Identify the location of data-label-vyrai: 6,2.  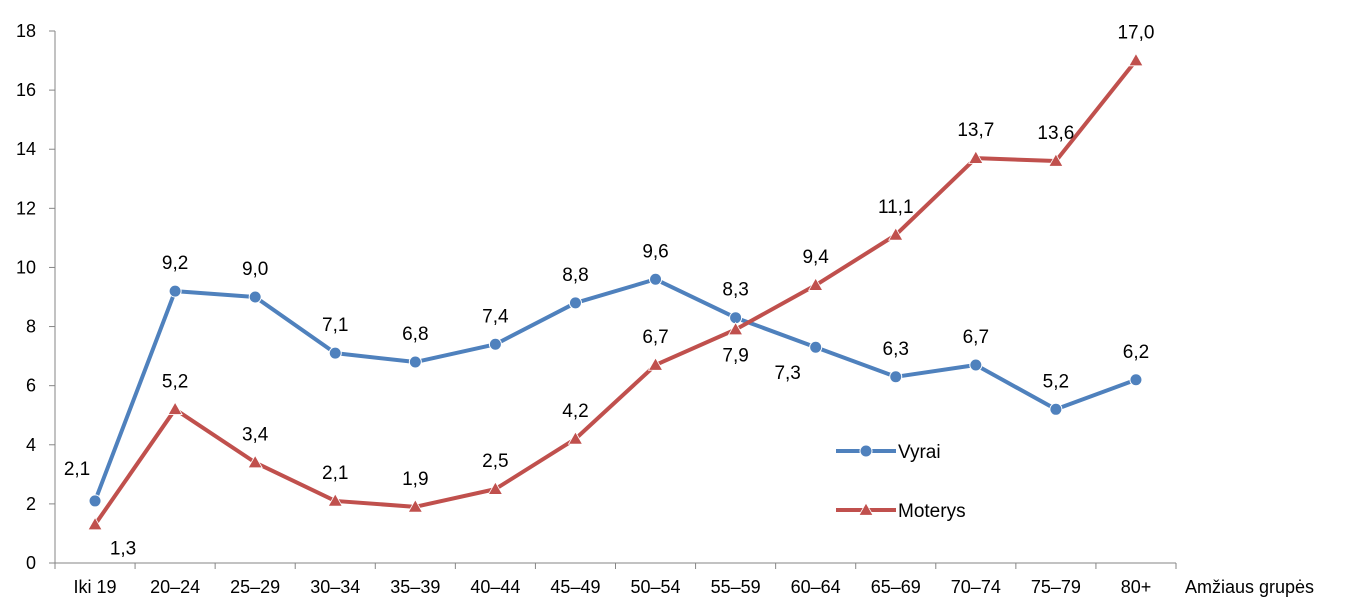
(1136, 352).